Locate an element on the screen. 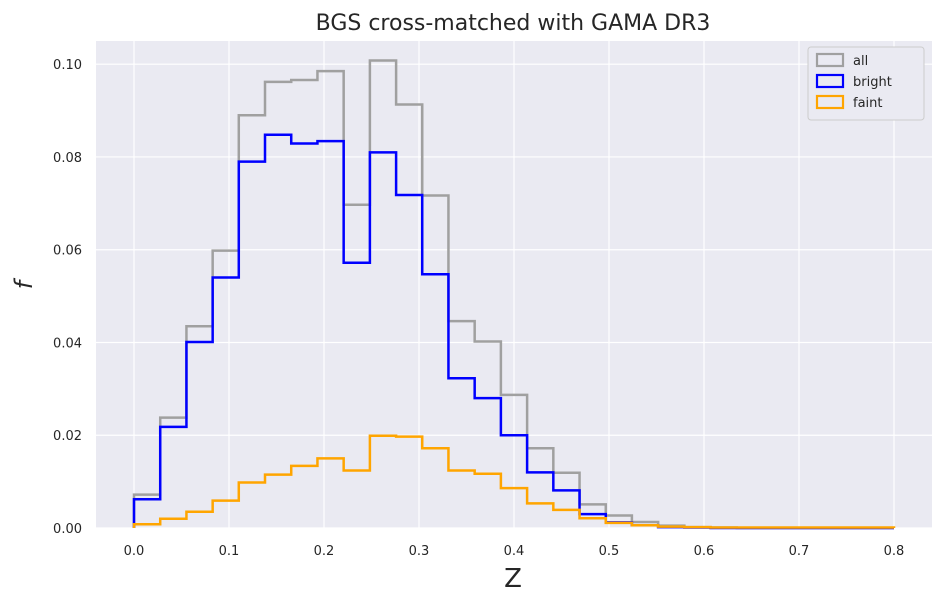 This screenshot has height=600, width=950. chart-title: BGS cross-matched with GAMA DR3 is located at coordinates (513, 23).